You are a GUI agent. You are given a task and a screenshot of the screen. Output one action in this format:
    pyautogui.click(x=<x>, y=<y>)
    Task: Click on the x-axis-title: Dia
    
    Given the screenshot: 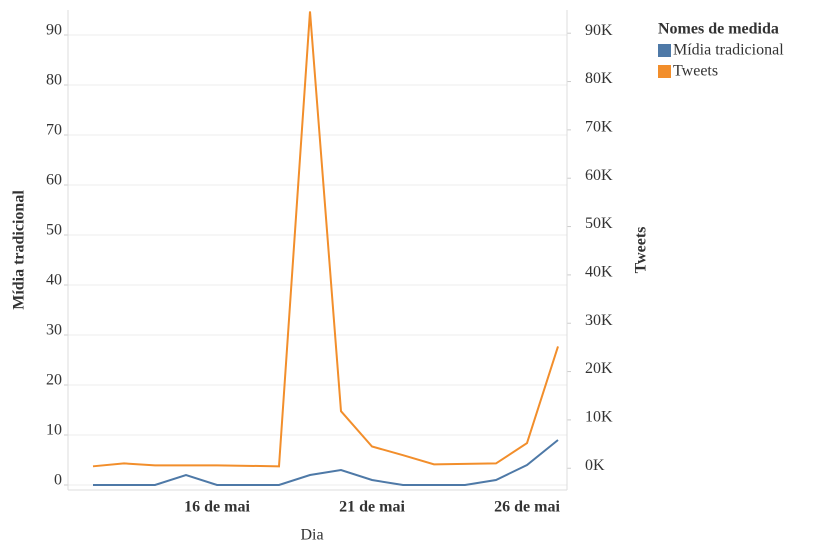 What is the action you would take?
    pyautogui.click(x=311, y=535)
    